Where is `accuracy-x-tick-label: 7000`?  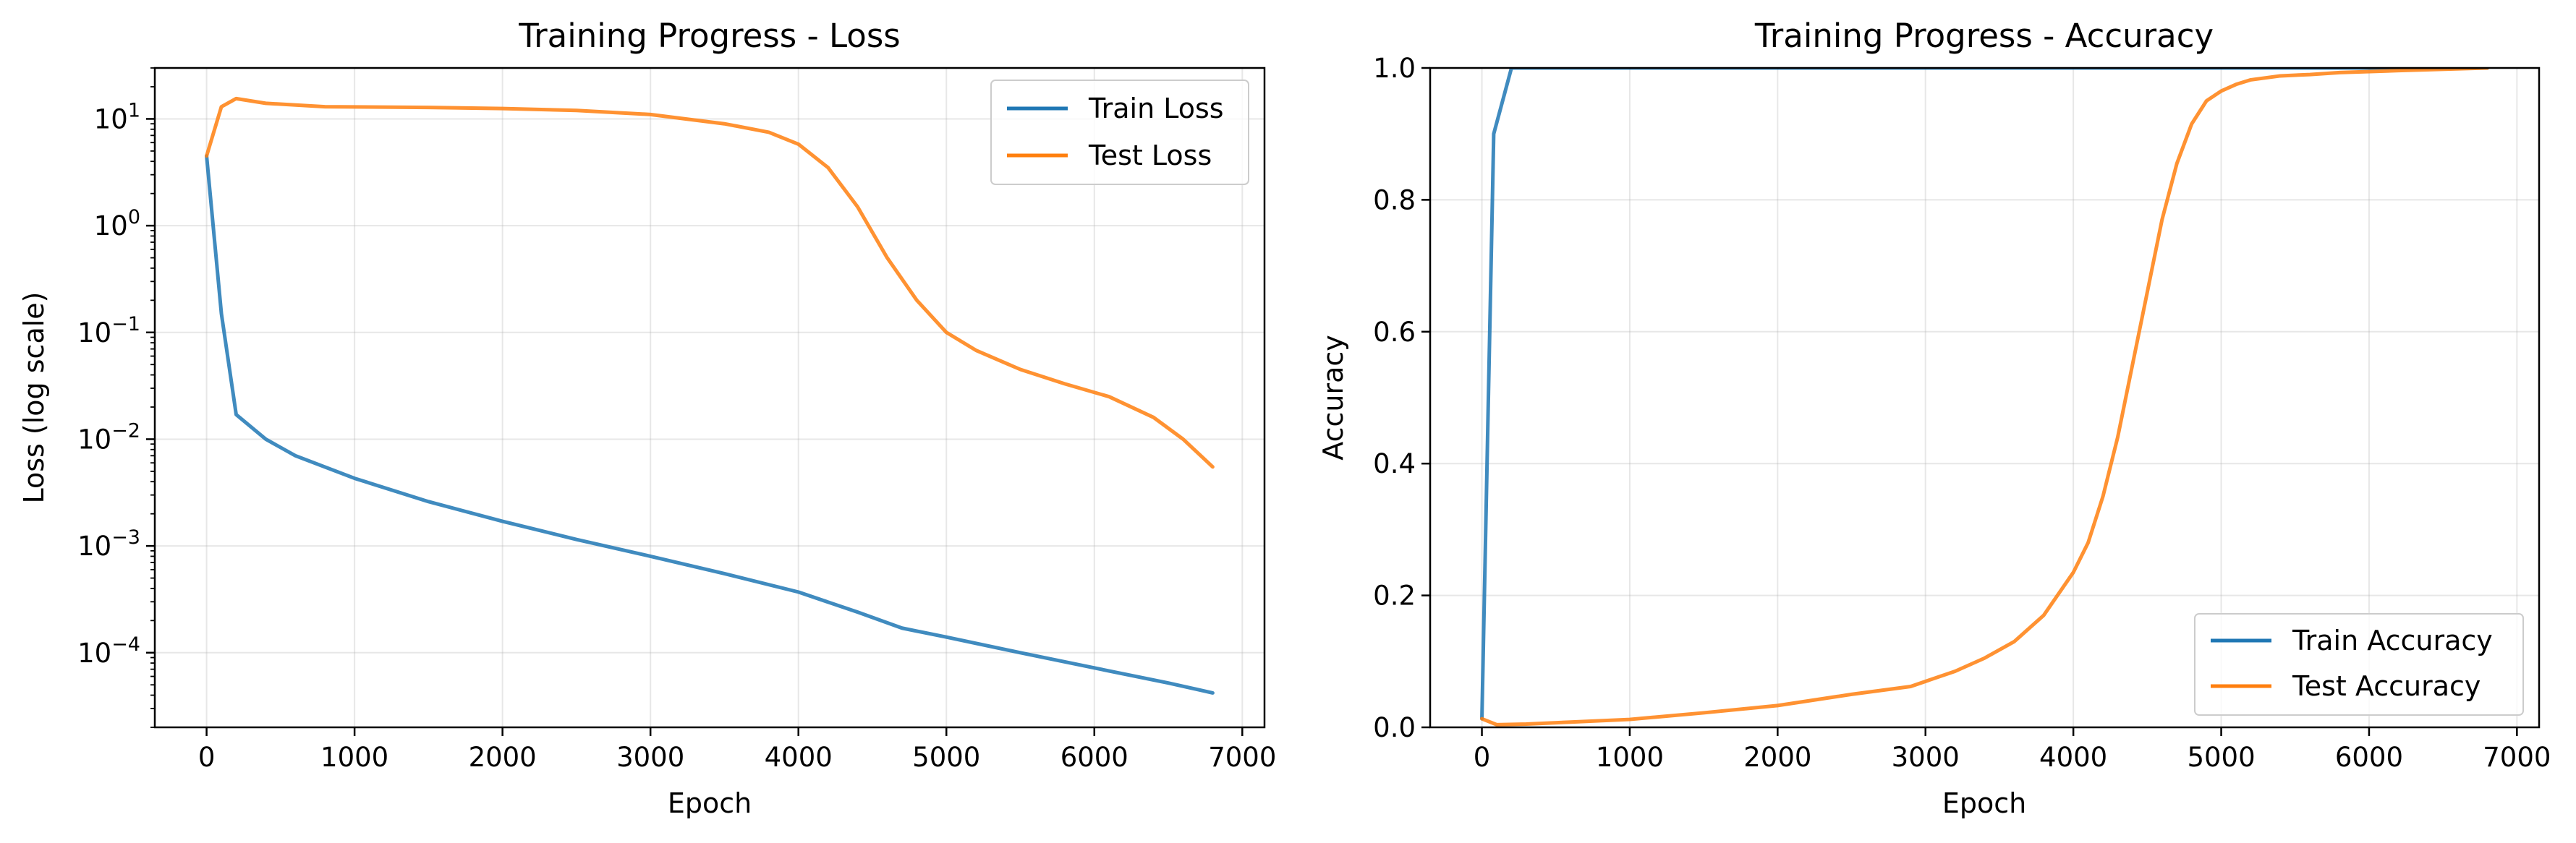
accuracy-x-tick-label: 7000 is located at coordinates (2517, 757).